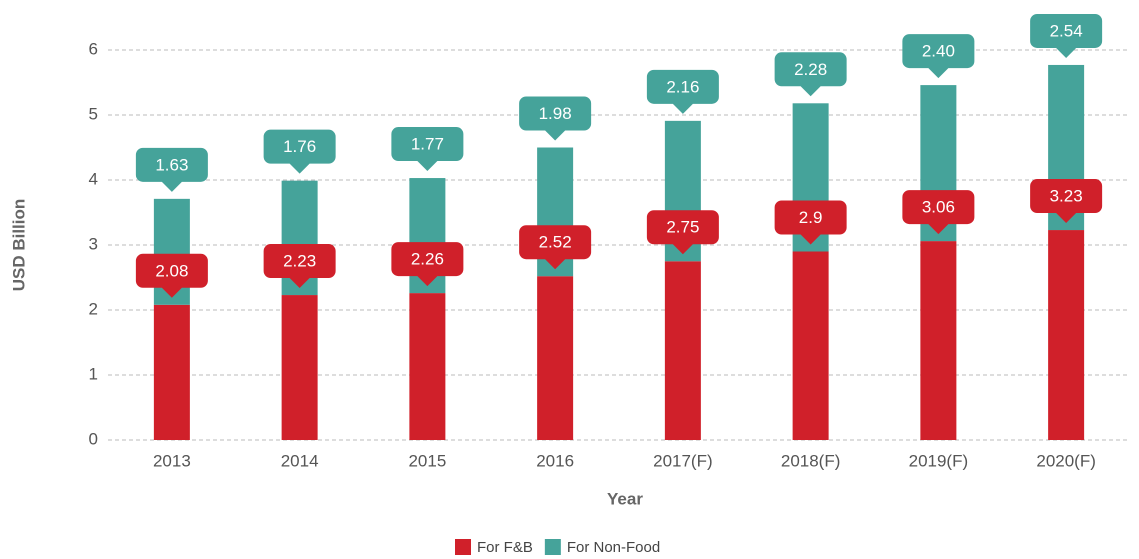 The image size is (1139, 559). What do you see at coordinates (555, 460) in the screenshot?
I see `x-tick-label: 2016` at bounding box center [555, 460].